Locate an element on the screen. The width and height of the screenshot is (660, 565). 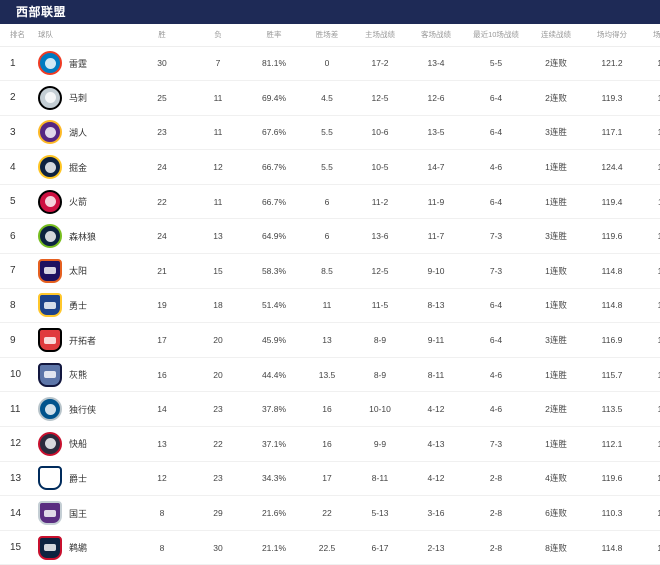
team-cell: 灰熊 is located at coordinates (84, 375).